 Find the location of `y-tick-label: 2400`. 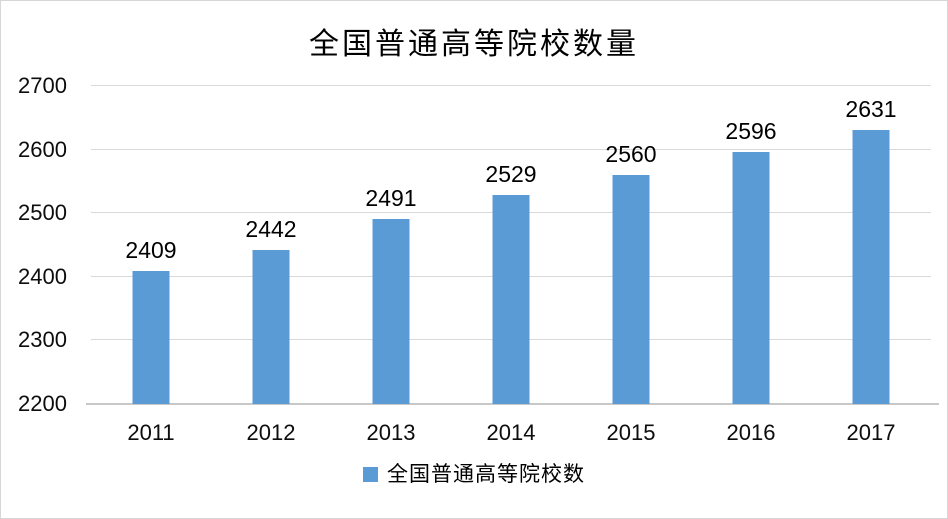

y-tick-label: 2400 is located at coordinates (42, 276).